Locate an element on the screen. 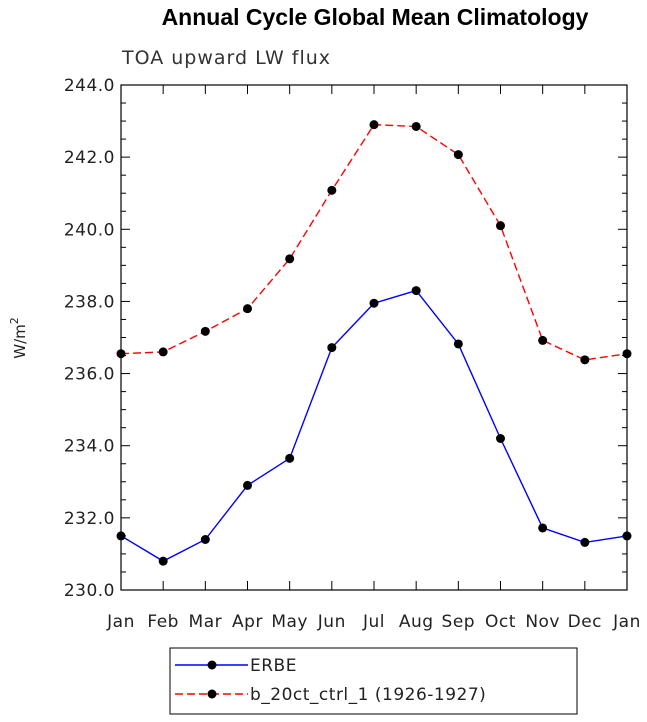 This screenshot has width=647, height=722. x-tick-label: Feb is located at coordinates (163, 622).